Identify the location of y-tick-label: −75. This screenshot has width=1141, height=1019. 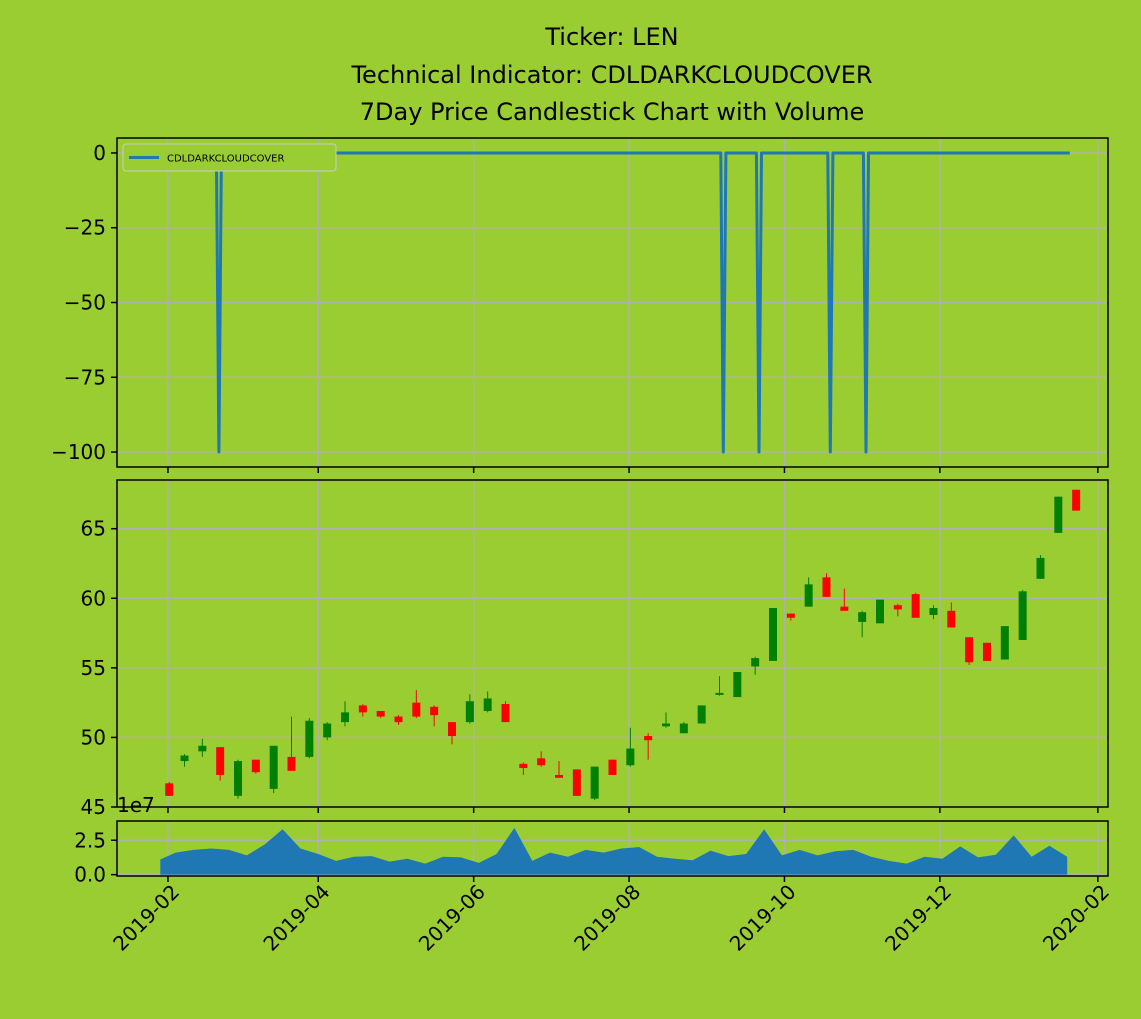
(85, 377).